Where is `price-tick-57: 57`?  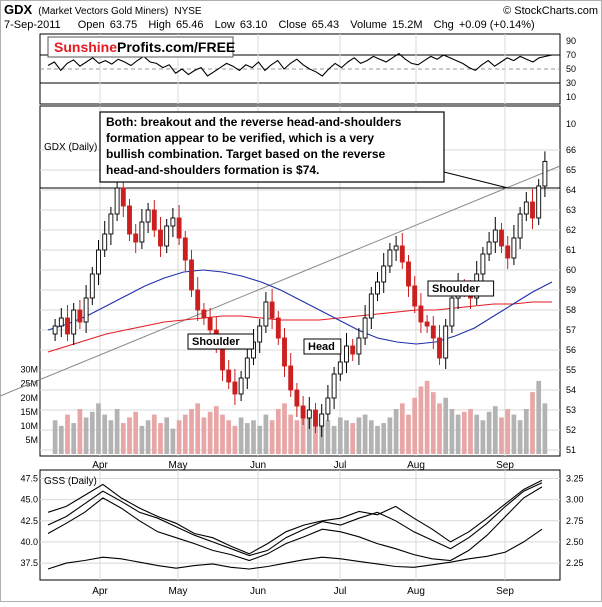
price-tick-57: 57 is located at coordinates (571, 330).